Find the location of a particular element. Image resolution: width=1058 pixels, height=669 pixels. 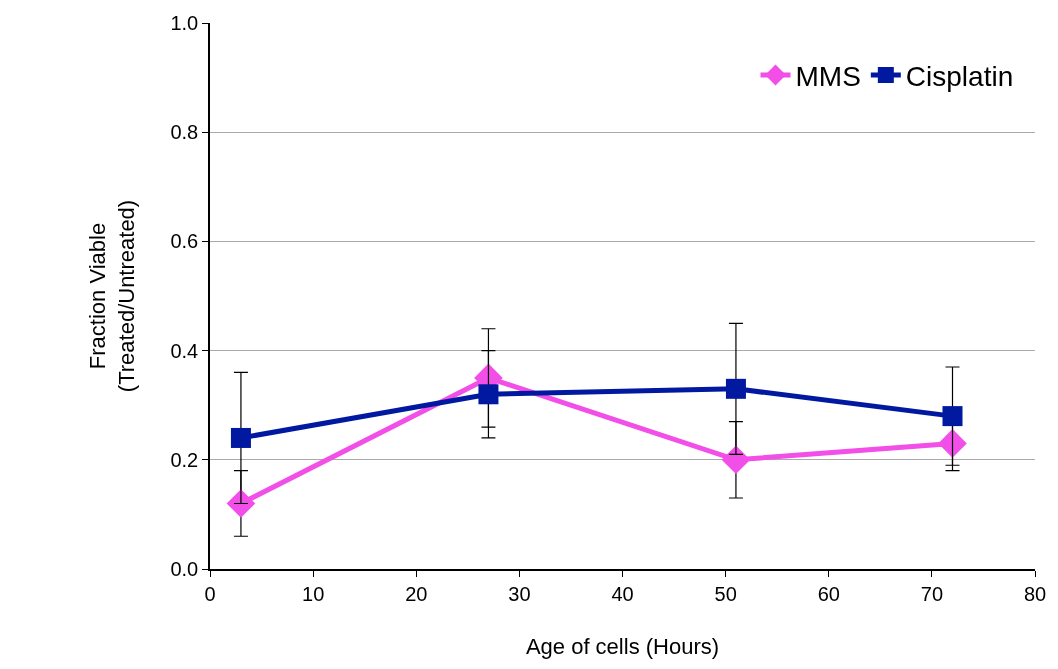

x-tick-label: 40 is located at coordinates (622, 593).